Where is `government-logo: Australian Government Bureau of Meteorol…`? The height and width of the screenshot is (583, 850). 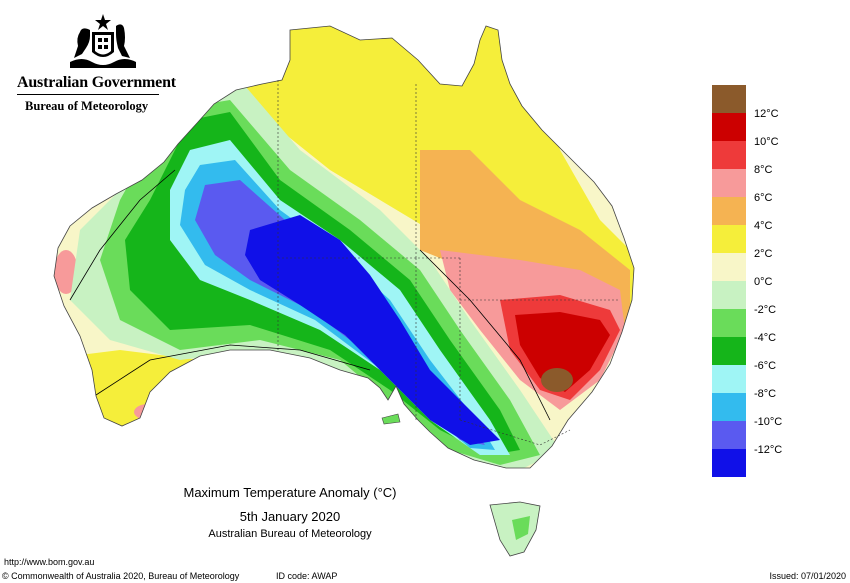
government-logo: Australian Government Bureau of Meteorol… is located at coordinates (95, 65).